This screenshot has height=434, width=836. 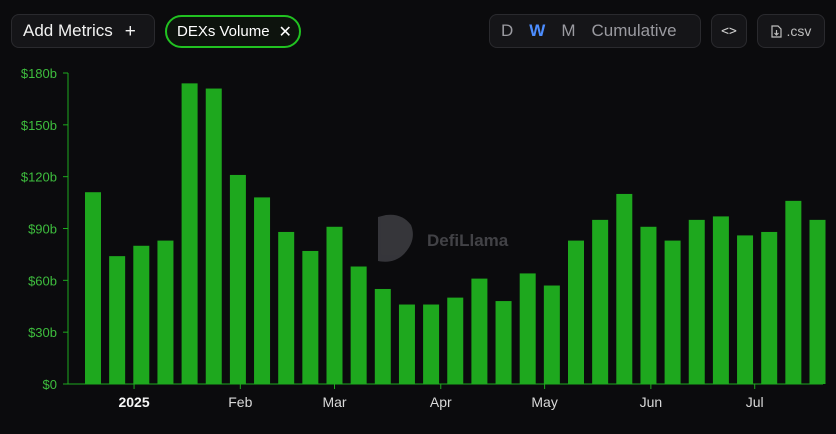 I want to click on metric-chip-dexs-volume: DEXs Volume ✕, so click(x=233, y=31).